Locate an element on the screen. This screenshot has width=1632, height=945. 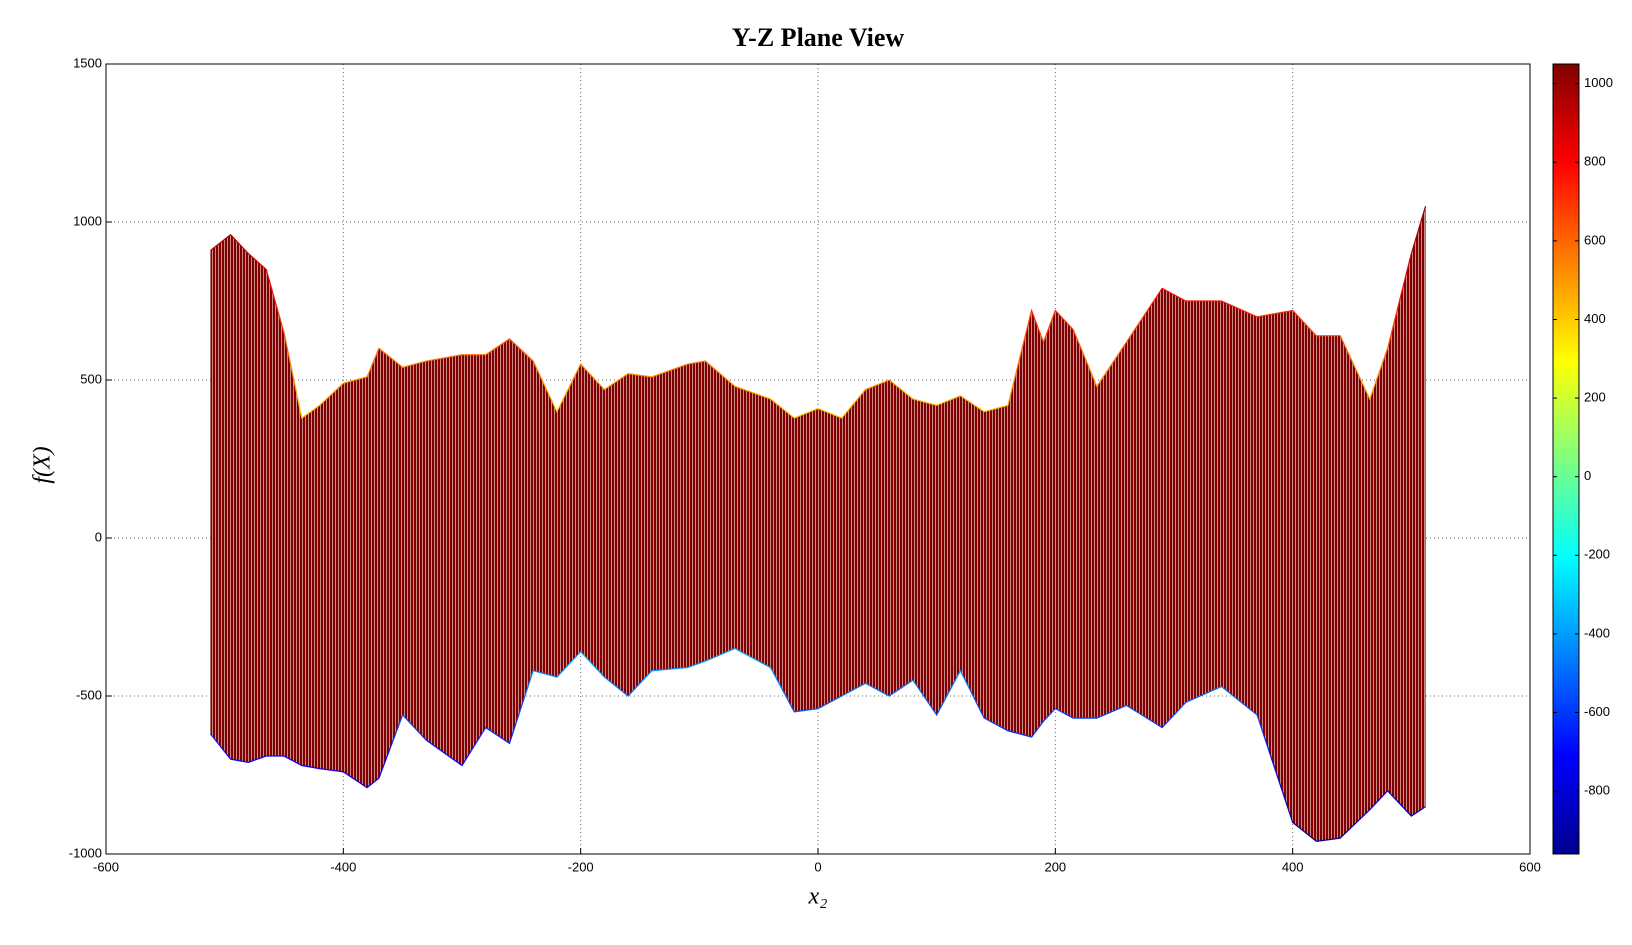
y-tick-label: -1000 is located at coordinates (85, 852).